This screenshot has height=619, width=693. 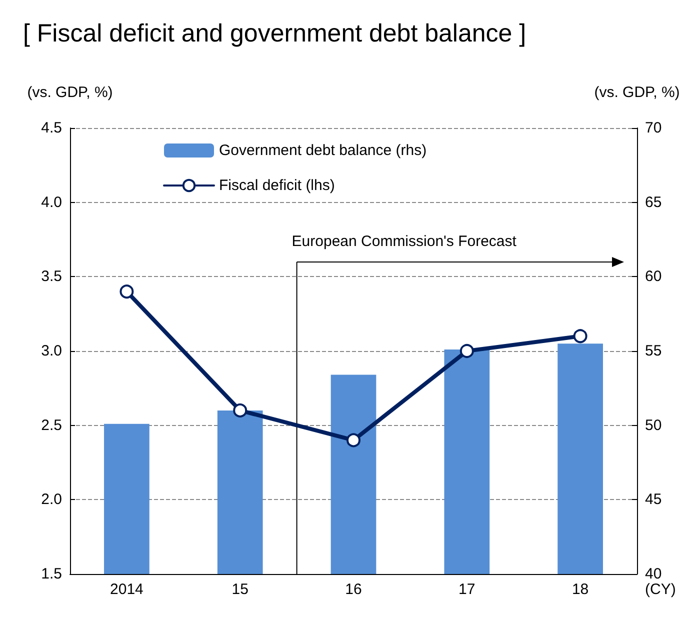 I want to click on y2-tick-label: 70, so click(x=653, y=128).